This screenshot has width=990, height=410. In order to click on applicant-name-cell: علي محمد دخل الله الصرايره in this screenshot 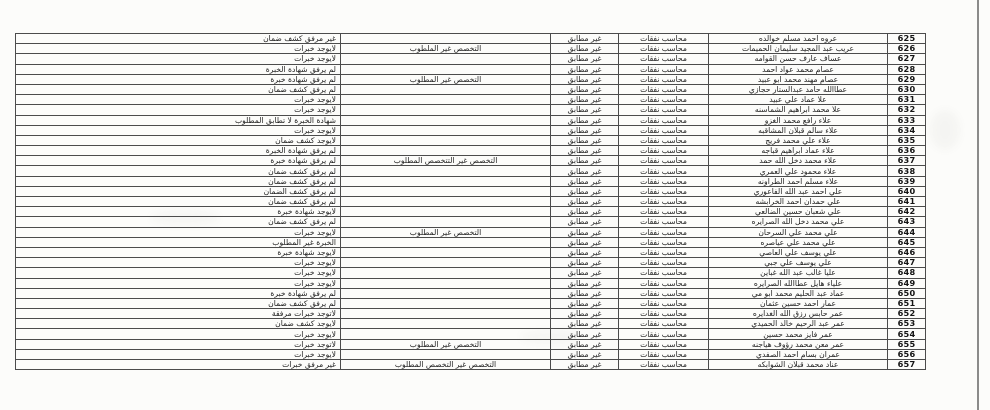, I will do `click(798, 222)`.